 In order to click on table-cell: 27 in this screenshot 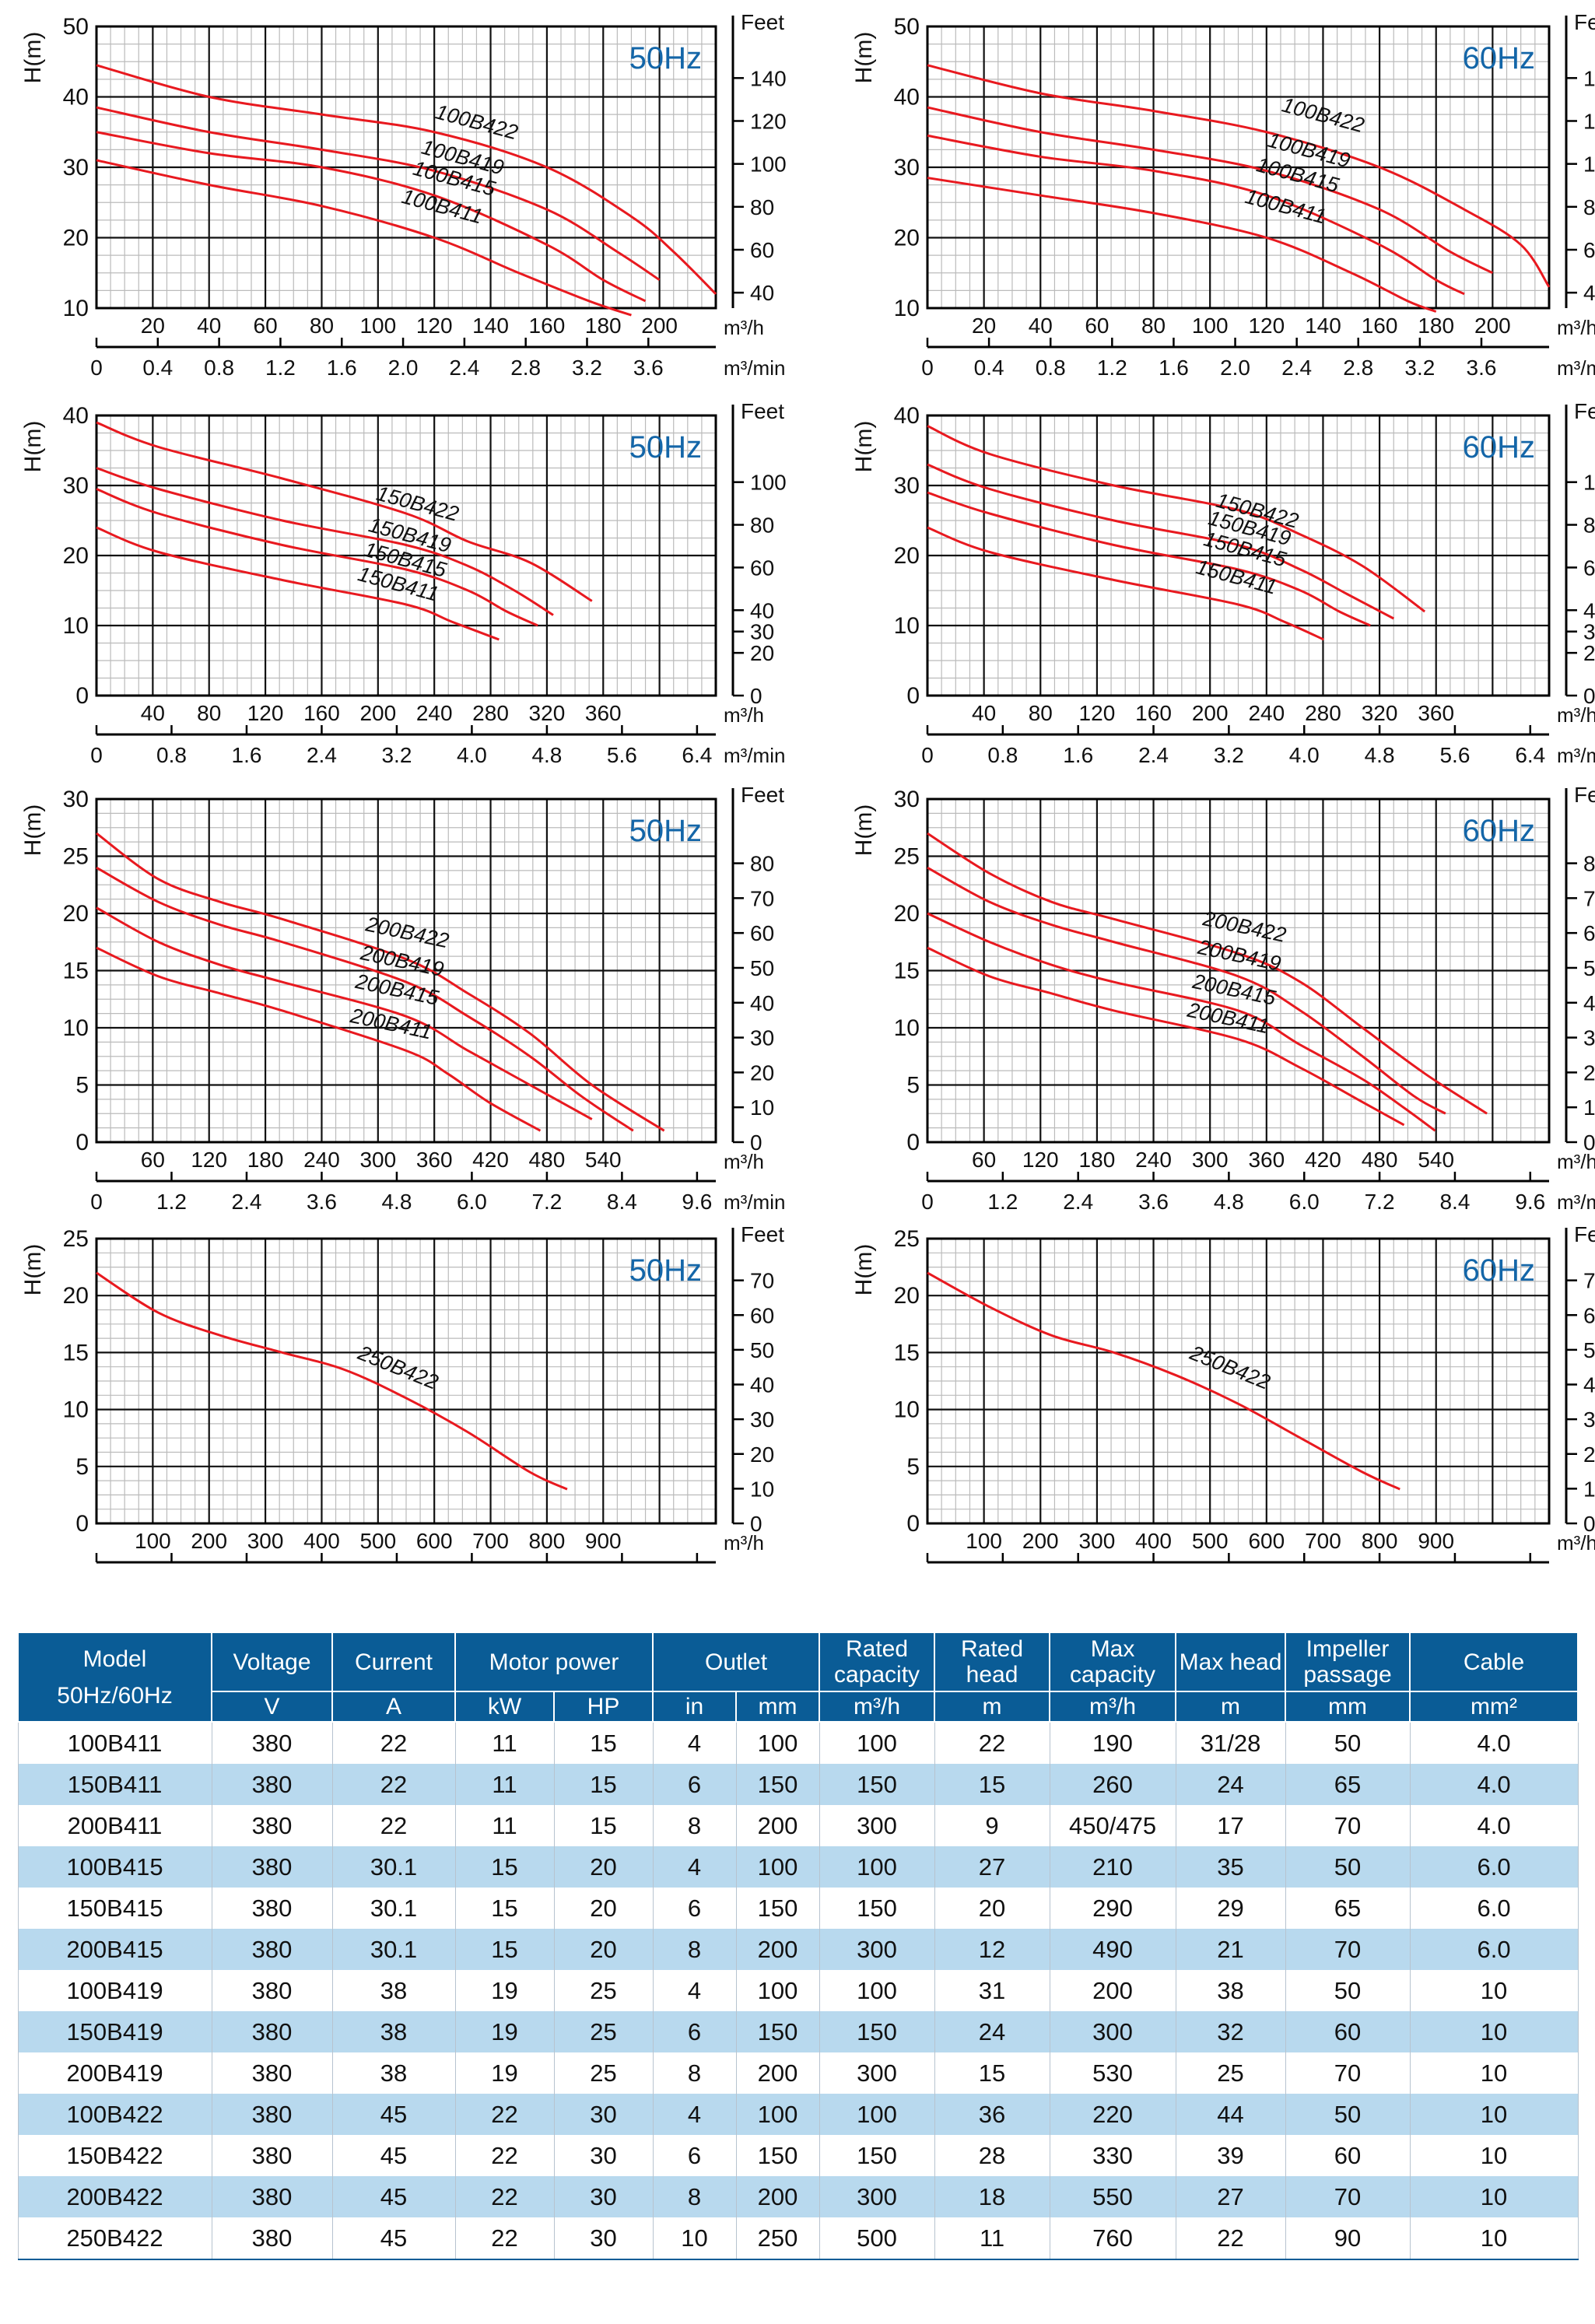, I will do `click(992, 1867)`.